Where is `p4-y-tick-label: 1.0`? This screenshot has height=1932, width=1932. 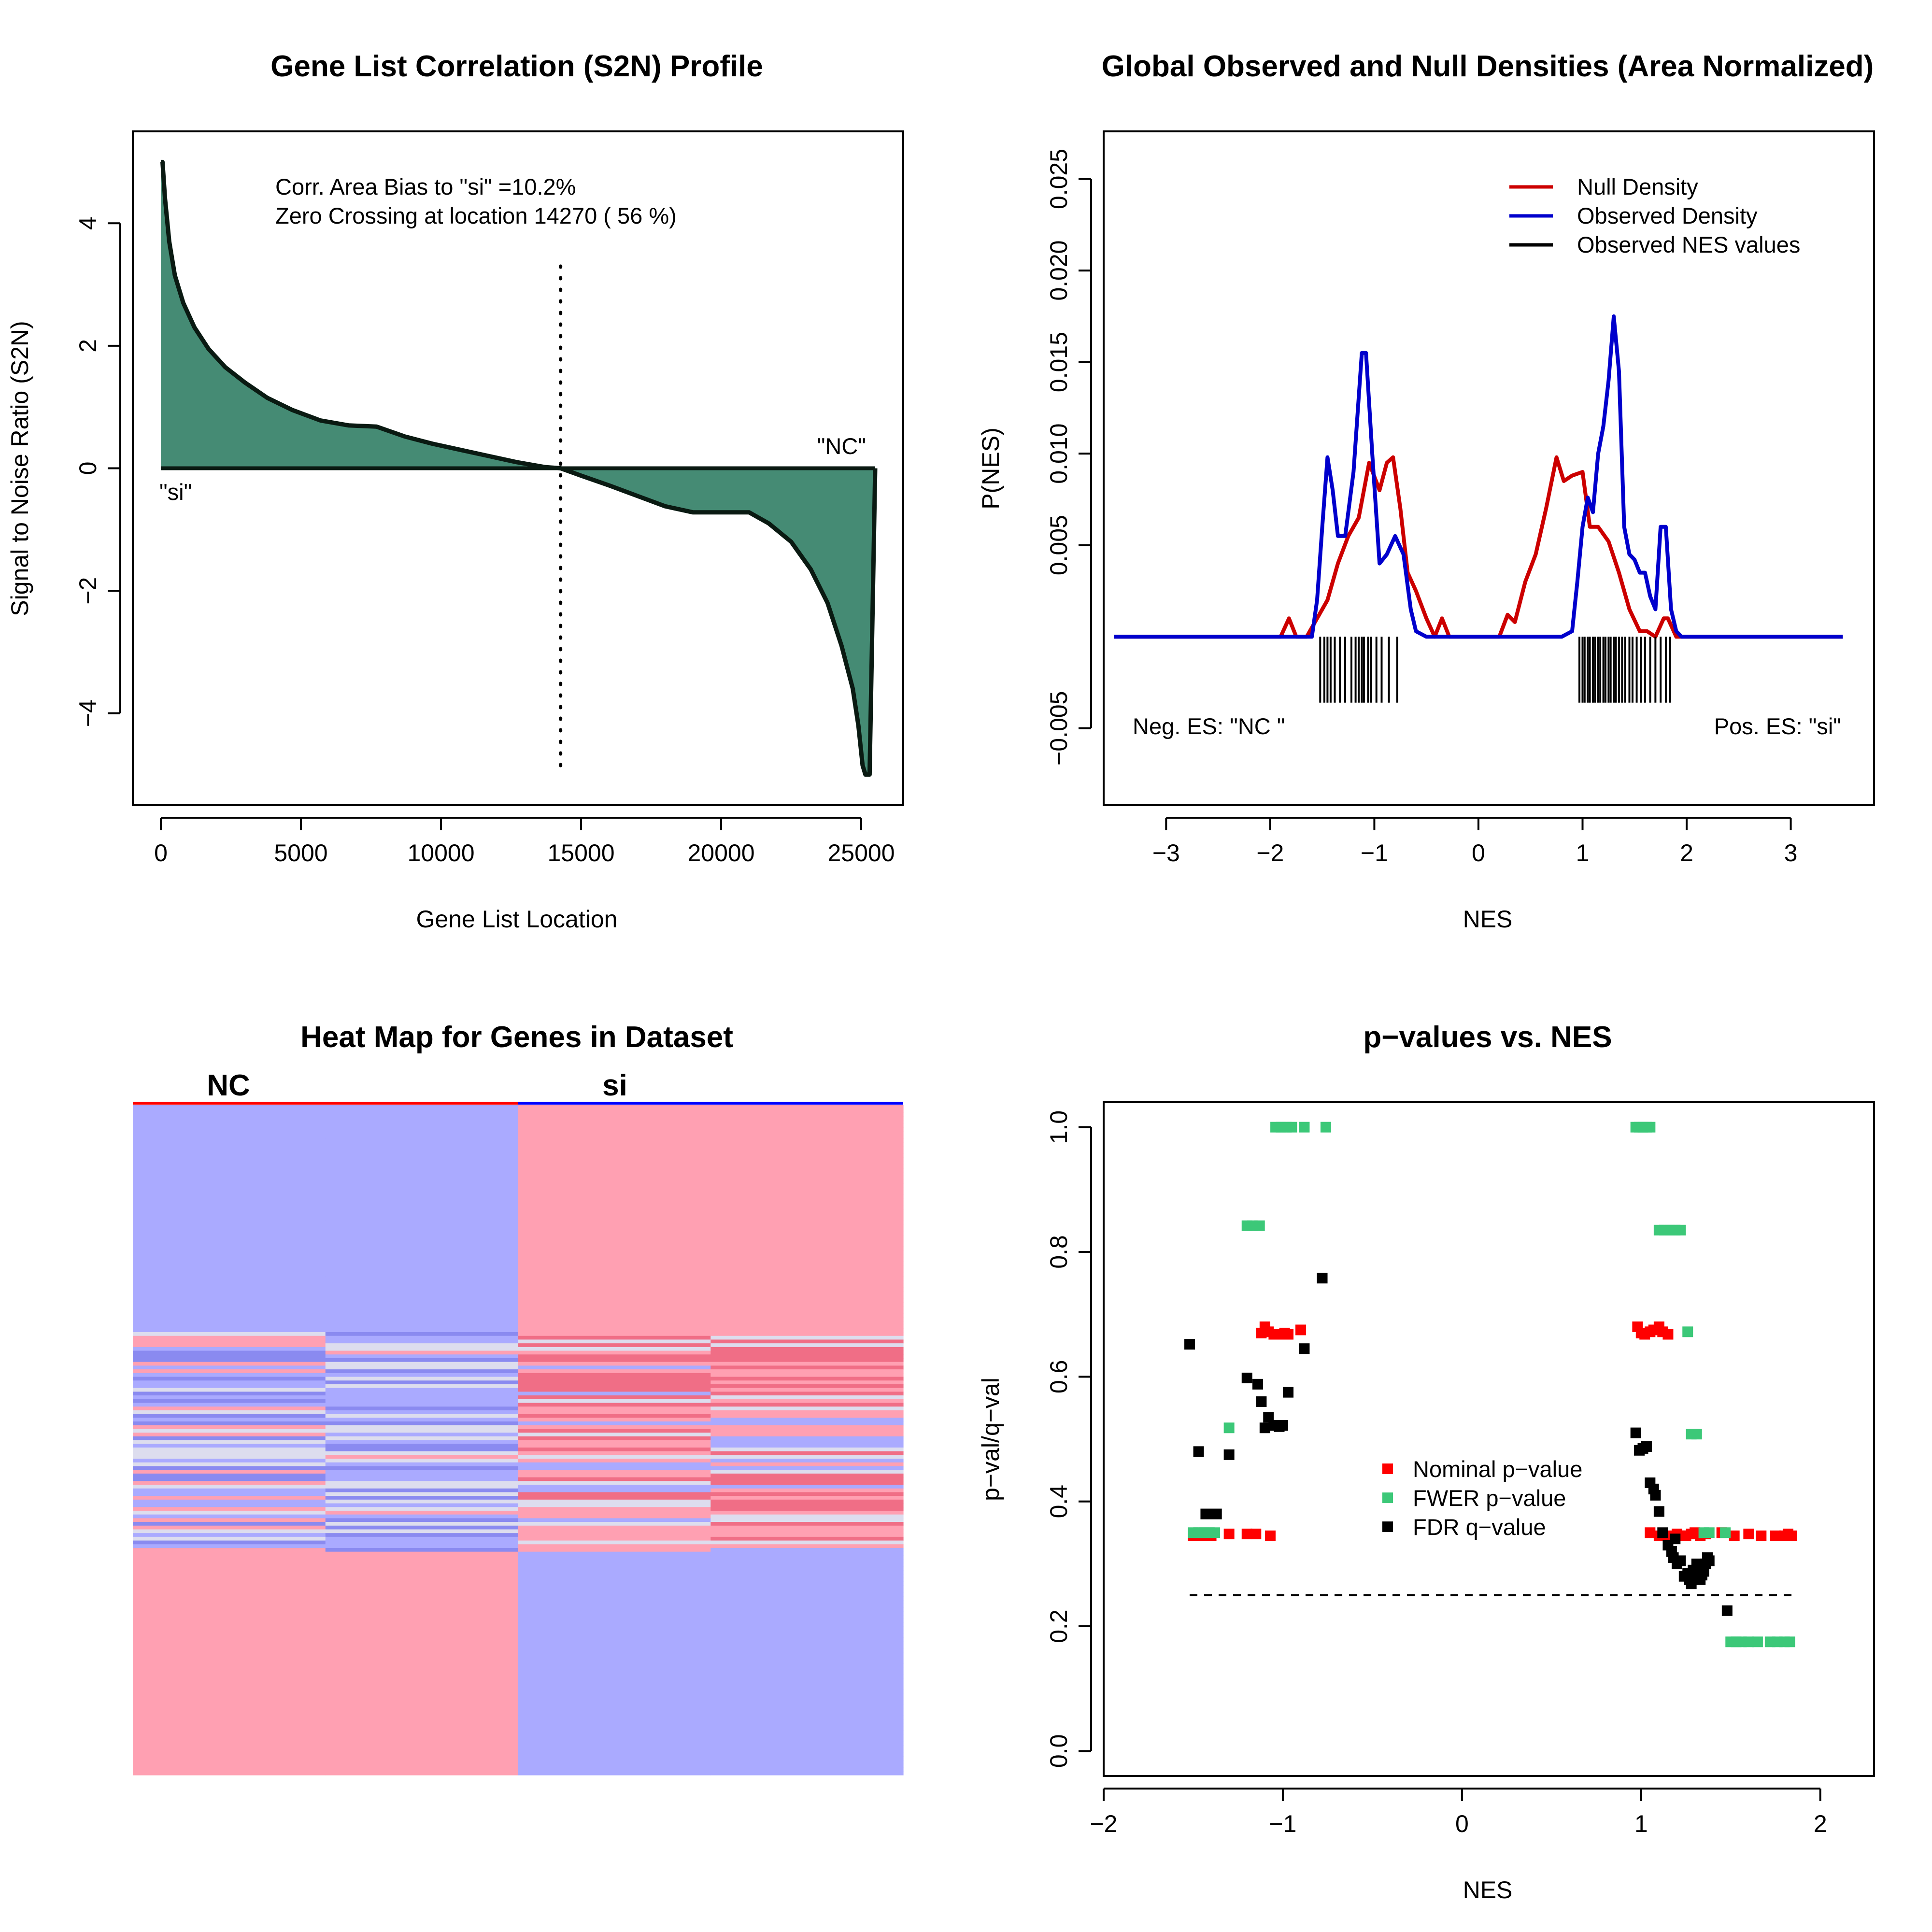 p4-y-tick-label: 1.0 is located at coordinates (1058, 1127).